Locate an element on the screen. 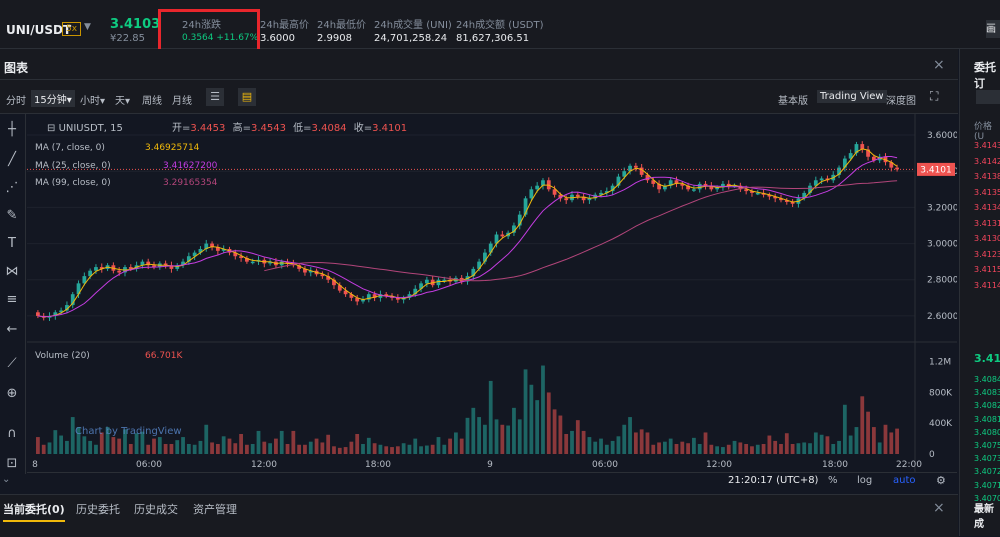 The width and height of the screenshot is (1000, 537). bid-price: 3.4083 is located at coordinates (987, 393).